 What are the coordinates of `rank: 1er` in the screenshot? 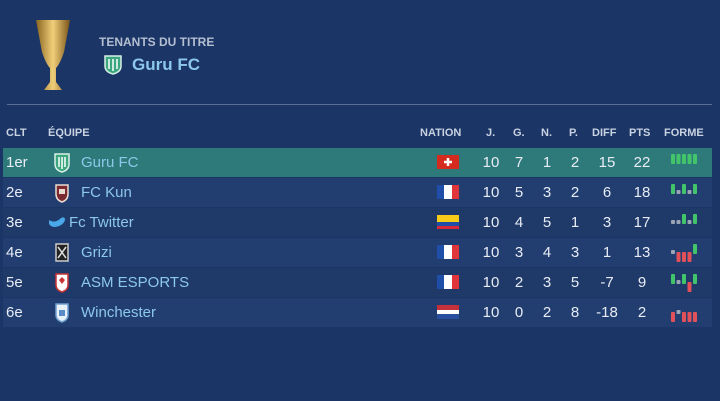 It's located at (17, 162).